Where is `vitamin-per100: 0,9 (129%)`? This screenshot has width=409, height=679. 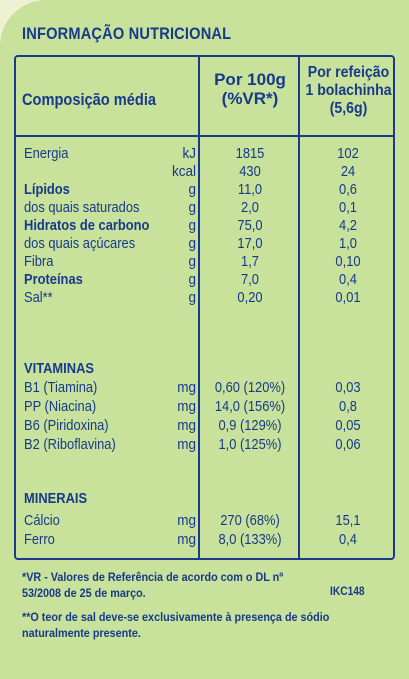
vitamin-per100: 0,9 (129%) is located at coordinates (250, 425).